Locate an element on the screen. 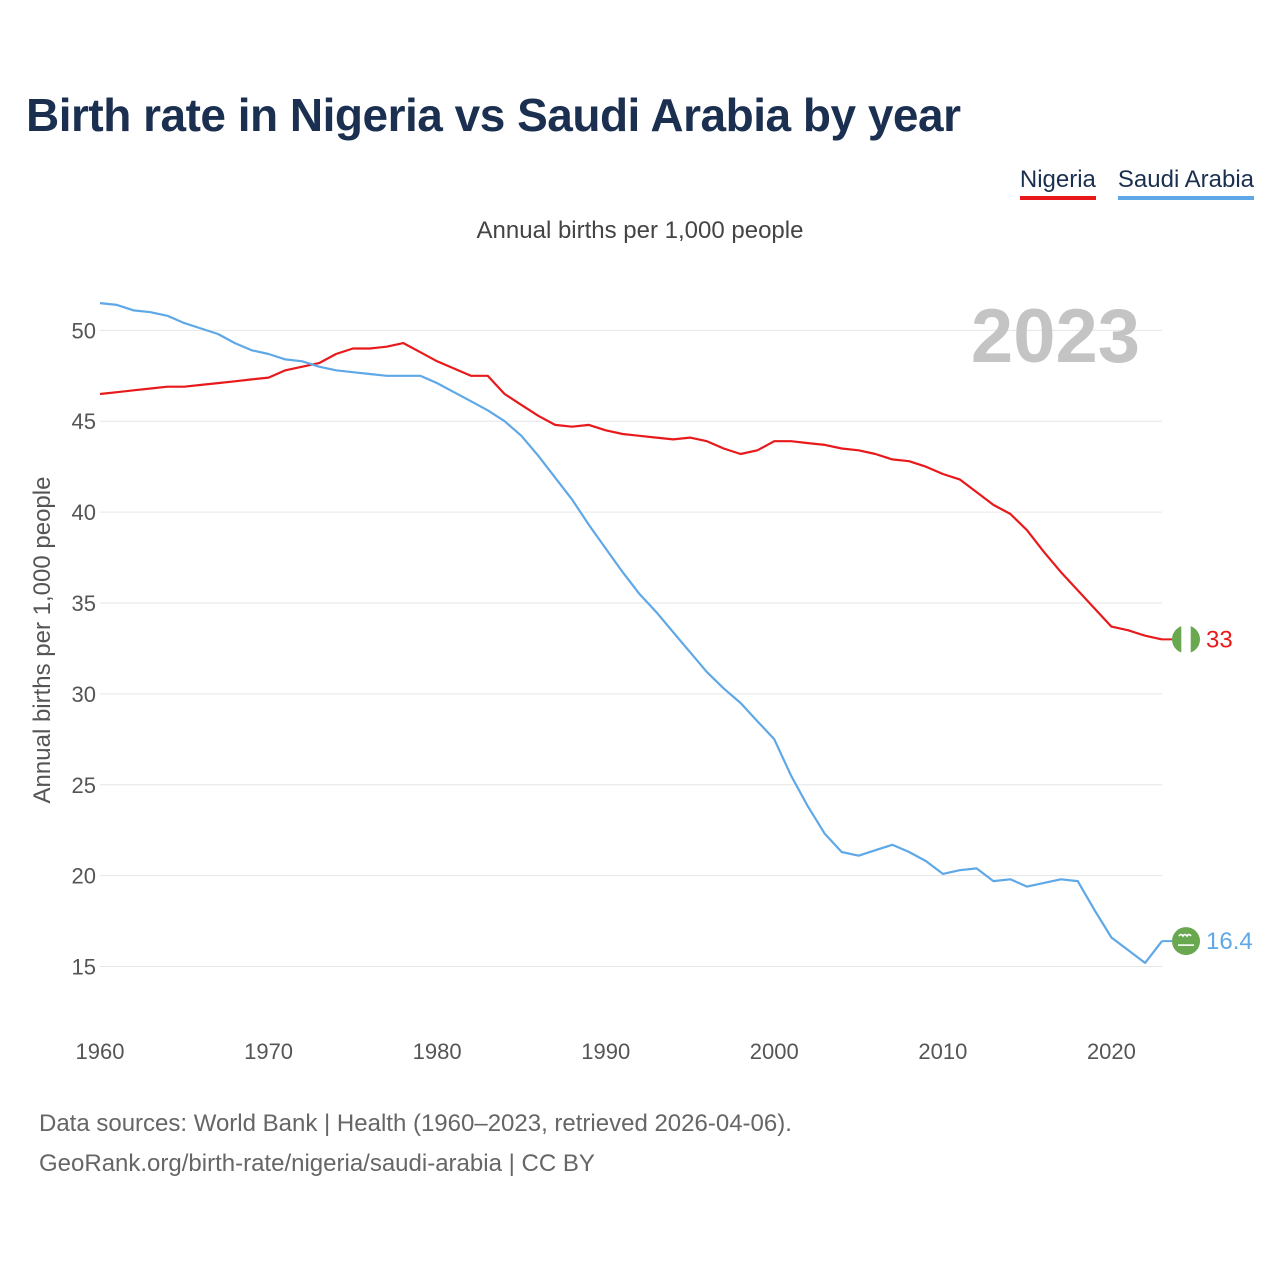 Image resolution: width=1280 pixels, height=1280 pixels. y-axis-label: Annual births per 1,000 people is located at coordinates (42, 640).